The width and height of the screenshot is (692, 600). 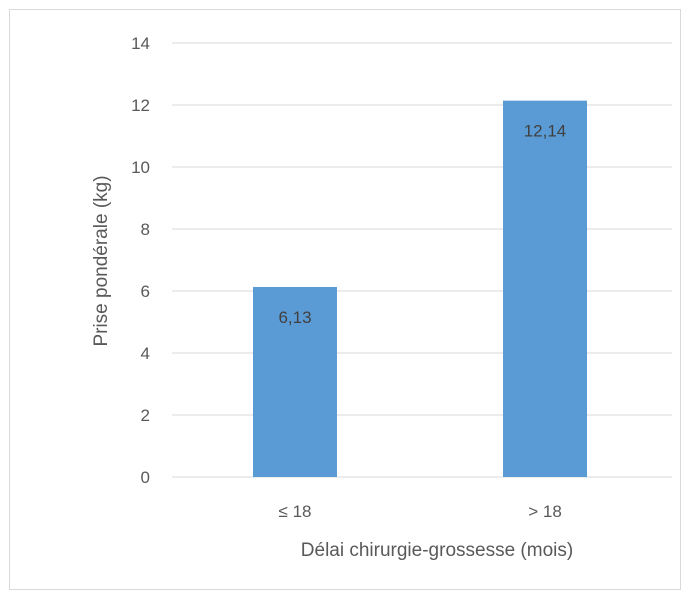 I want to click on y-tick-label: 0, so click(x=145, y=477).